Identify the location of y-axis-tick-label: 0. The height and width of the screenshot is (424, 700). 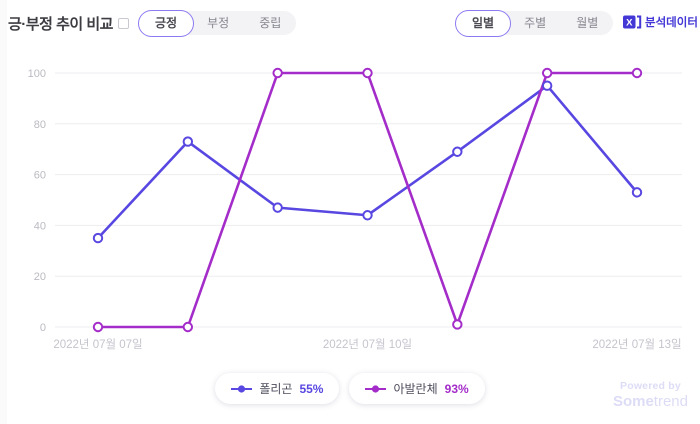
(43, 328).